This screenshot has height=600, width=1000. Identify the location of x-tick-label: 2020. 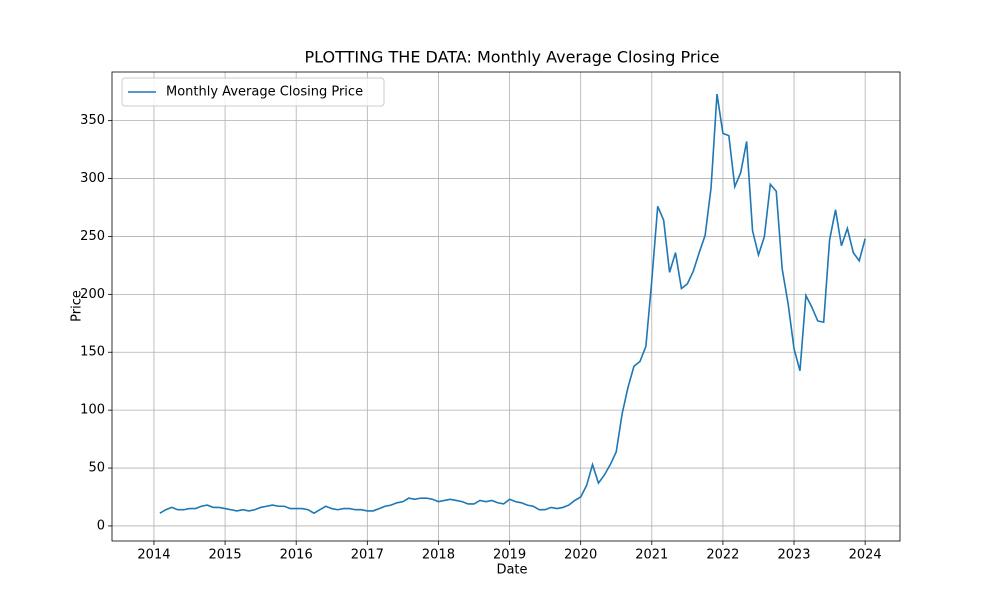
(580, 555).